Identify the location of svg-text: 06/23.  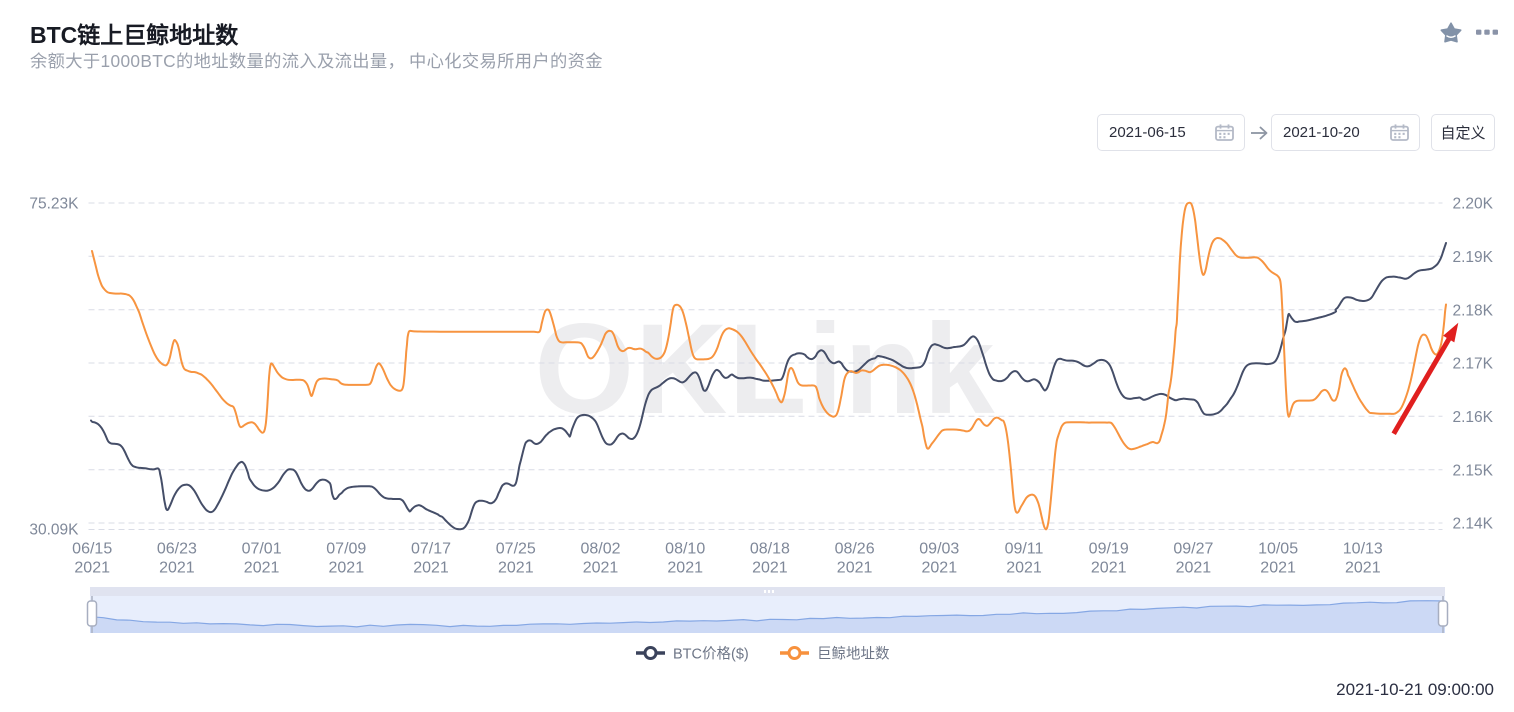
(177, 549).